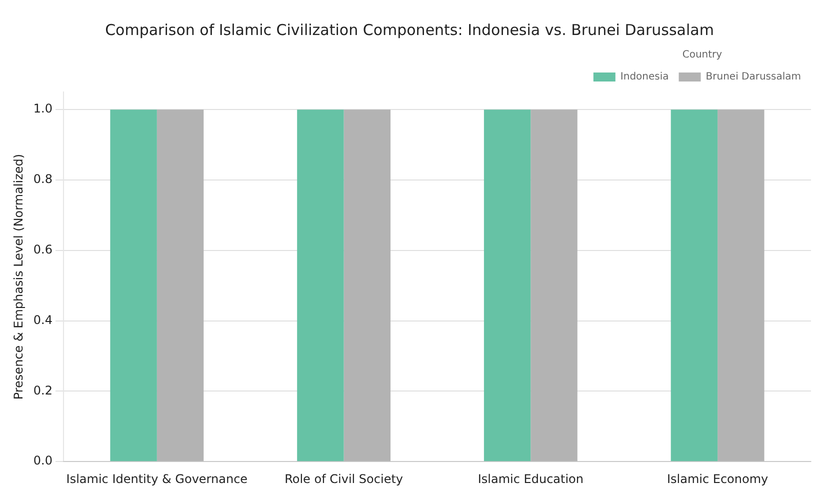 The height and width of the screenshot is (498, 829). Describe the element at coordinates (344, 479) in the screenshot. I see `x-tick-label: Role of Civil Society` at that location.